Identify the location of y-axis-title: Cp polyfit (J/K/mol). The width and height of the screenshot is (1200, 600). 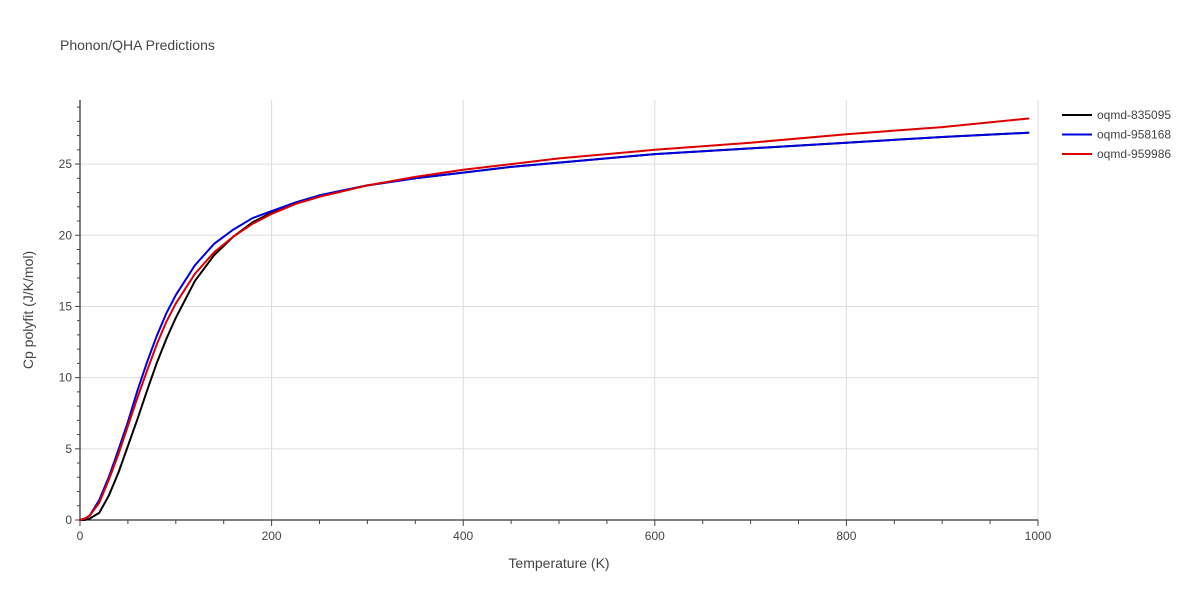
(28, 310).